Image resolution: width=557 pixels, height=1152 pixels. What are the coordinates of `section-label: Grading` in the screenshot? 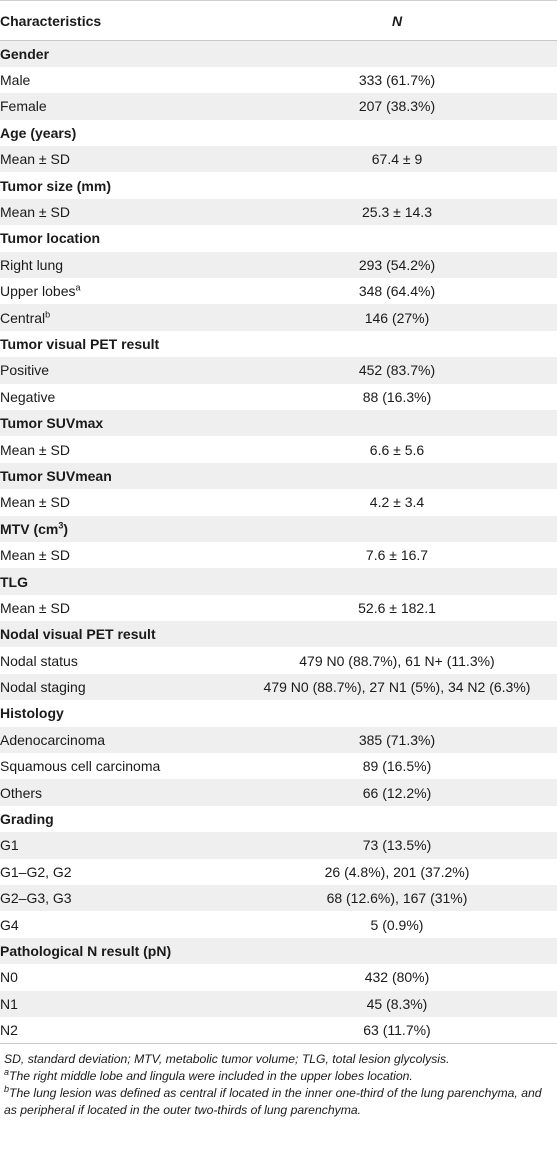 It's located at (118, 819).